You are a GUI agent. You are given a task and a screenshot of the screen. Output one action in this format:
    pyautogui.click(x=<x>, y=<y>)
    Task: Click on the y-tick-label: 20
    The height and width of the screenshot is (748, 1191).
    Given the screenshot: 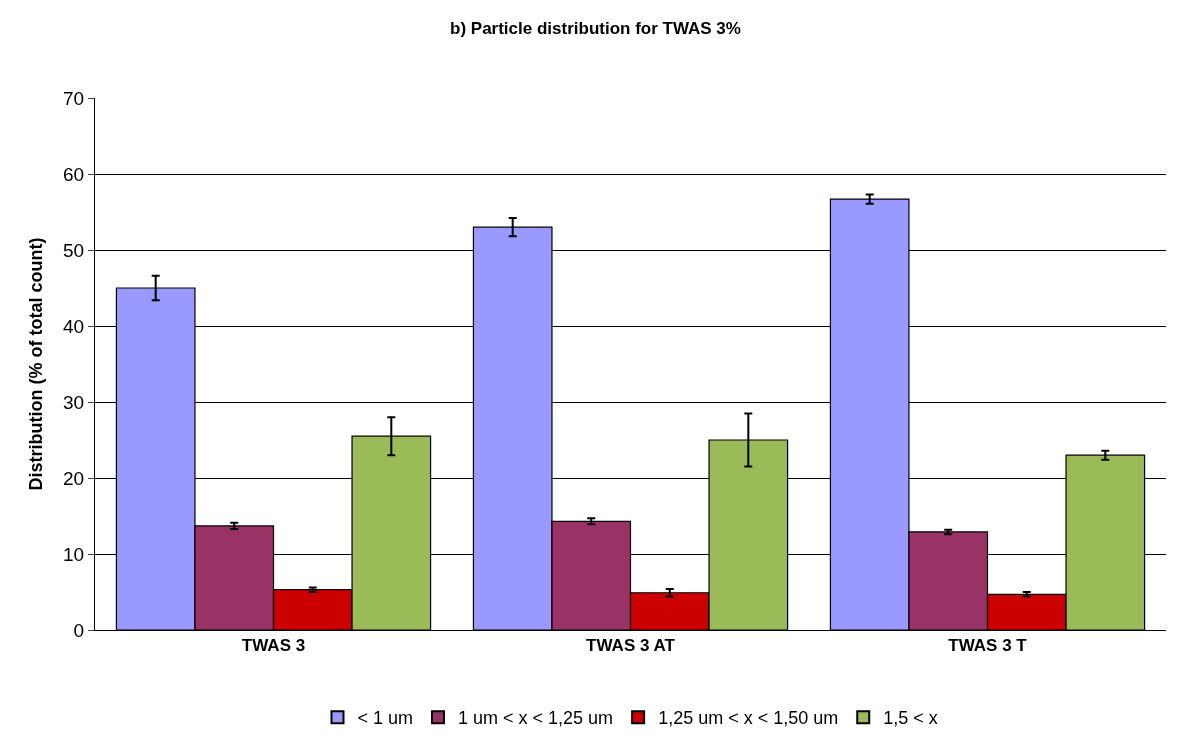 What is the action you would take?
    pyautogui.click(x=74, y=478)
    